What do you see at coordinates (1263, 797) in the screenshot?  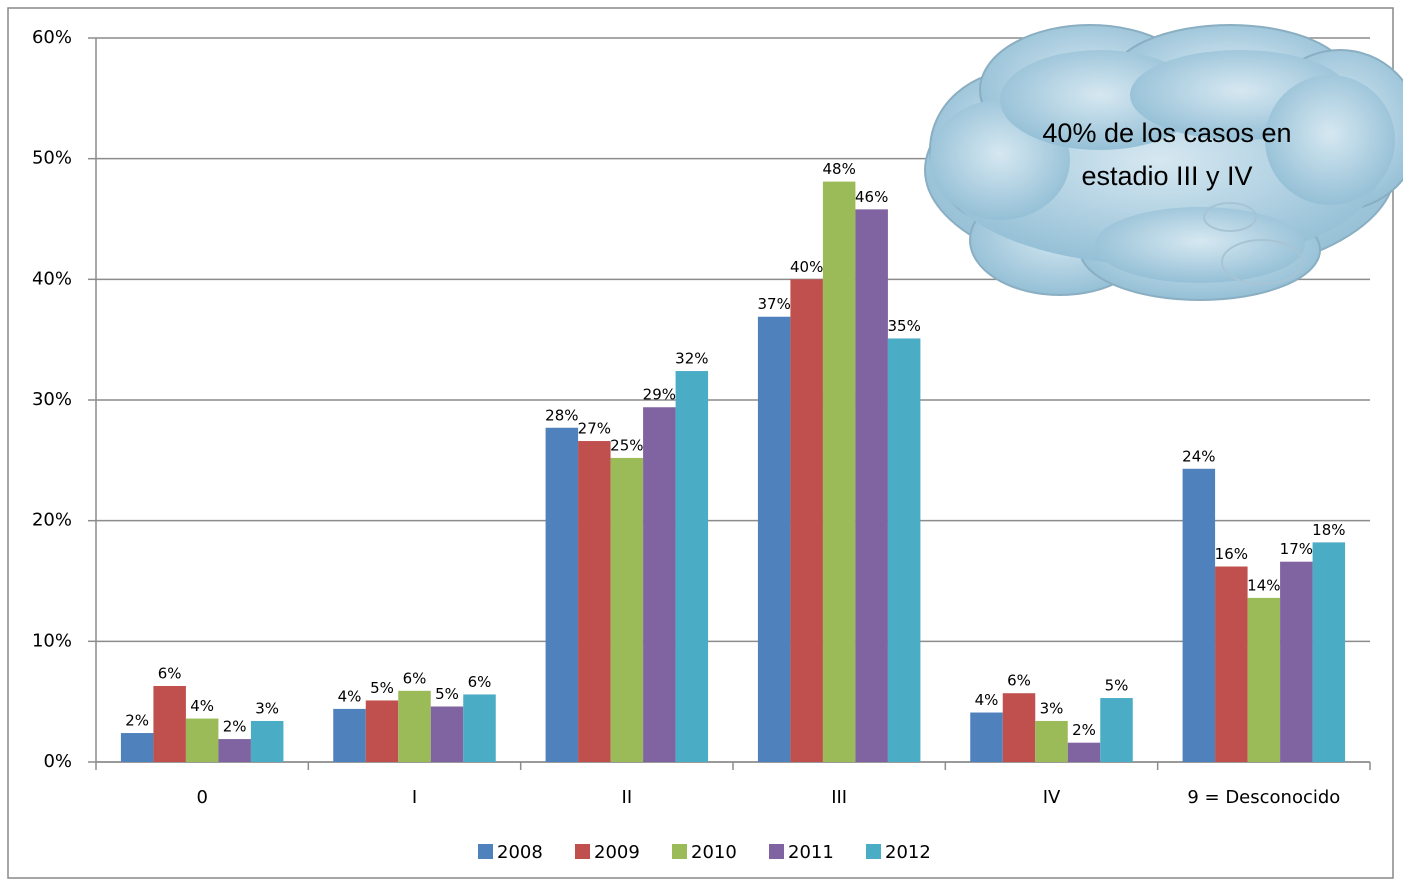 I see `x-tick-label: 9 = Desconocido` at bounding box center [1263, 797].